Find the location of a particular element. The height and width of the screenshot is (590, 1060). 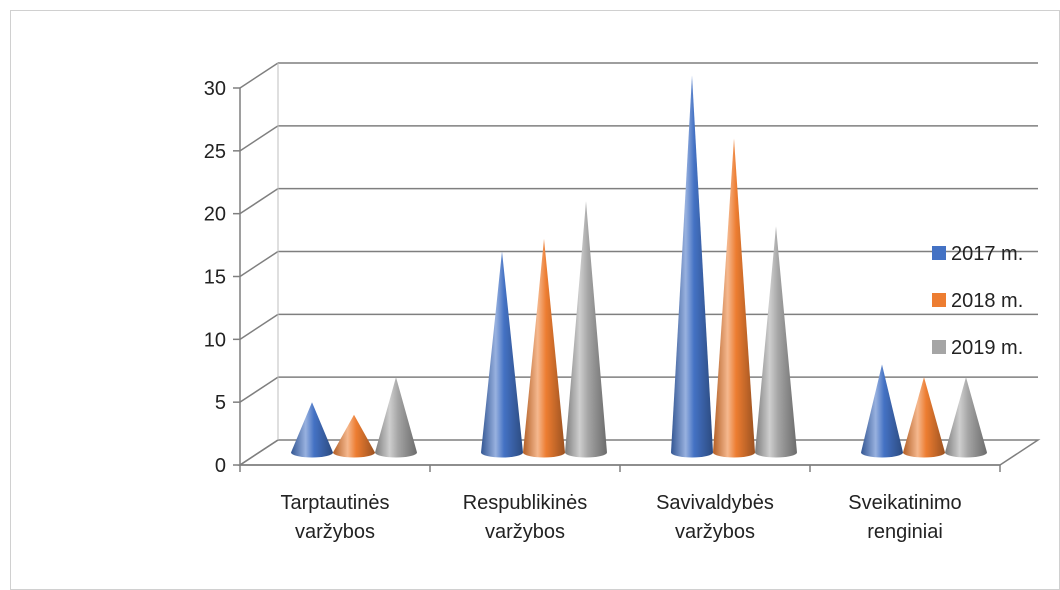

legend-label: 2019 m. is located at coordinates (987, 348).